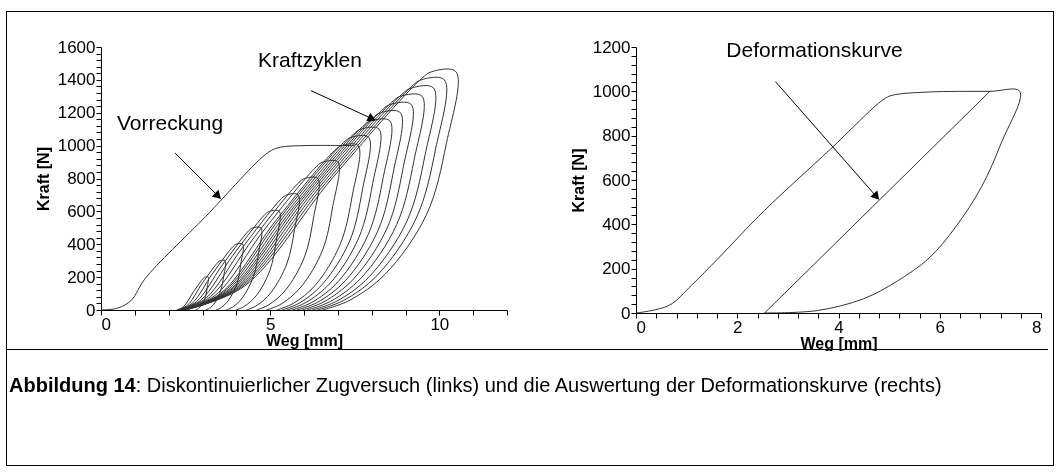 This screenshot has width=1062, height=474. Describe the element at coordinates (170, 123) in the screenshot. I see `annotation: Vorreckung` at that location.